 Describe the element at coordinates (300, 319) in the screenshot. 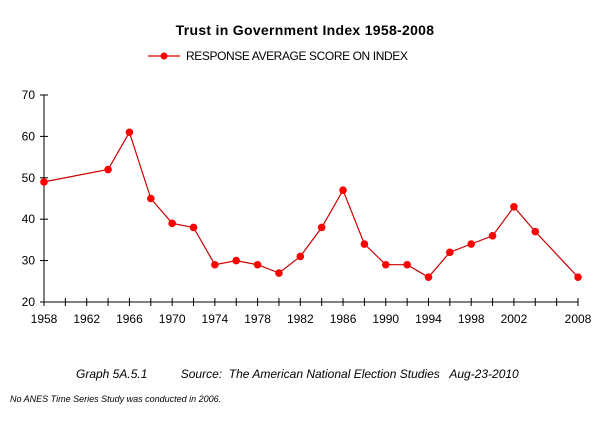

I see `x-tick-label: 1982` at that location.